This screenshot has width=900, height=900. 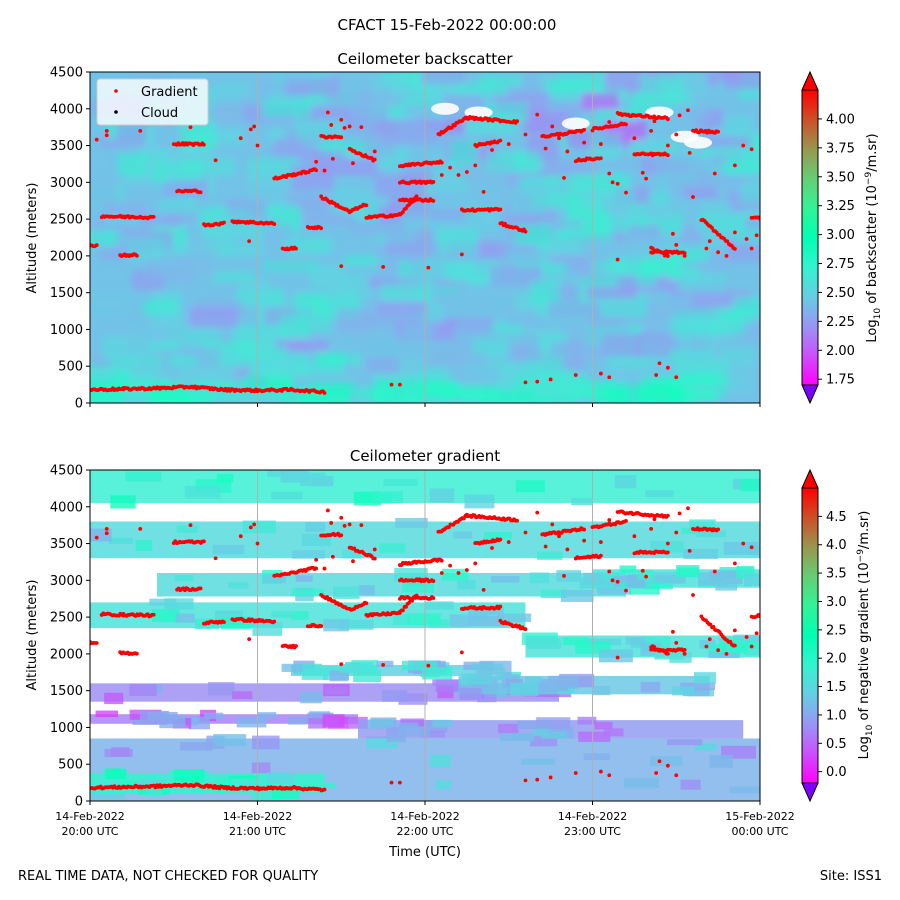 What do you see at coordinates (840, 351) in the screenshot?
I see `colorbar-tick-label: 2.00` at bounding box center [840, 351].